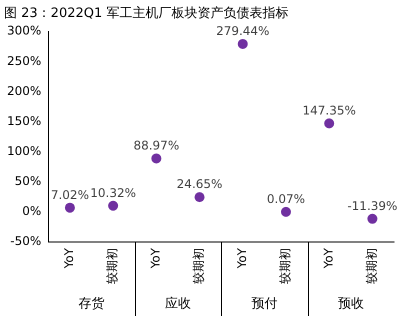 The height and width of the screenshot is (320, 408). What do you see at coordinates (26, 241) in the screenshot?
I see `y-tick-label: -50%` at bounding box center [26, 241].